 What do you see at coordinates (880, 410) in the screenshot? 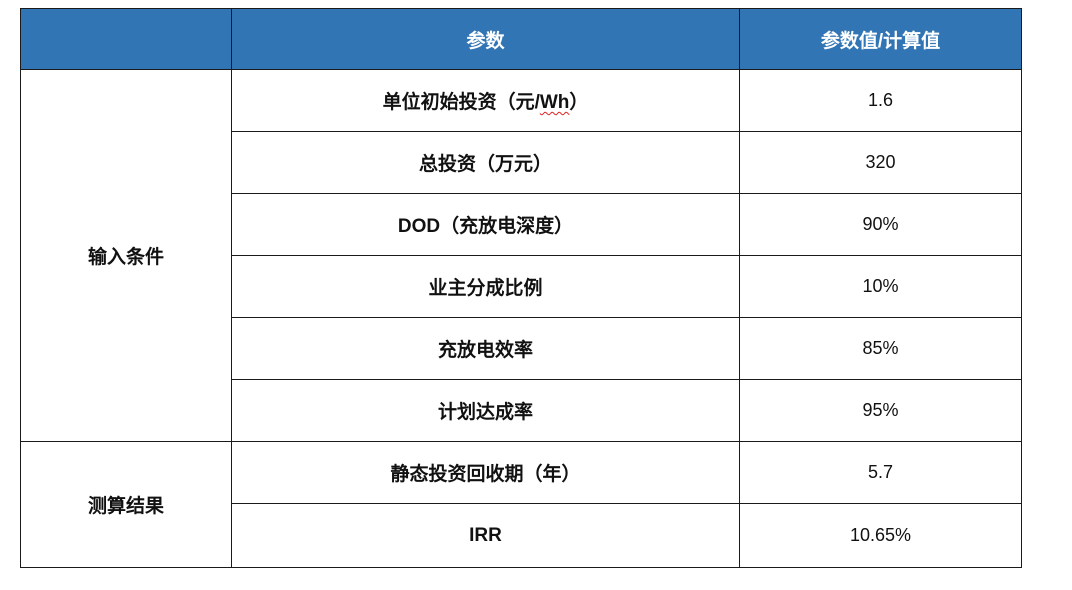
I see `value-cell: 95%` at bounding box center [880, 410].